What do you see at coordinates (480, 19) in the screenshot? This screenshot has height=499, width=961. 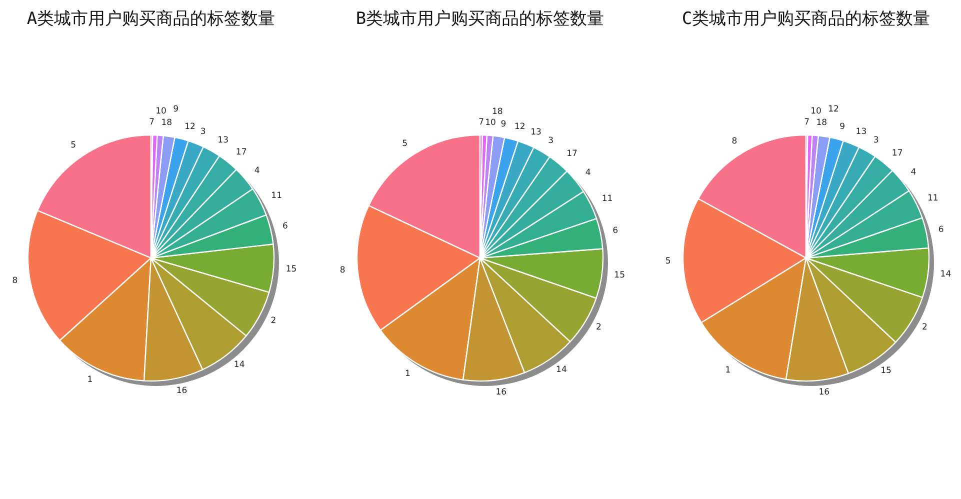 I see `chart-title: B类城市用户购买商品的标签数量` at bounding box center [480, 19].